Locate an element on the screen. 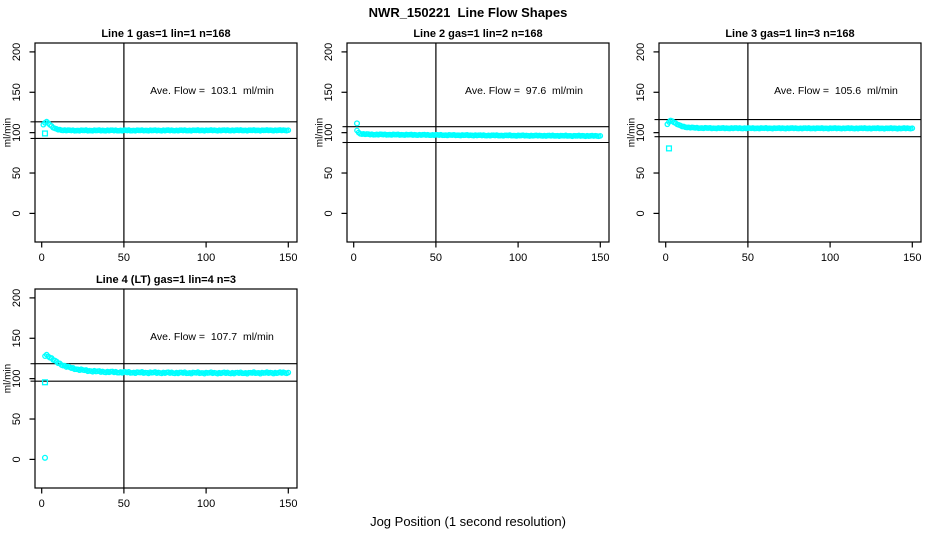  plot-canvas-line-4: 0 50 100 150 0 50 100 150 200 is located at coordinates (154, 399).